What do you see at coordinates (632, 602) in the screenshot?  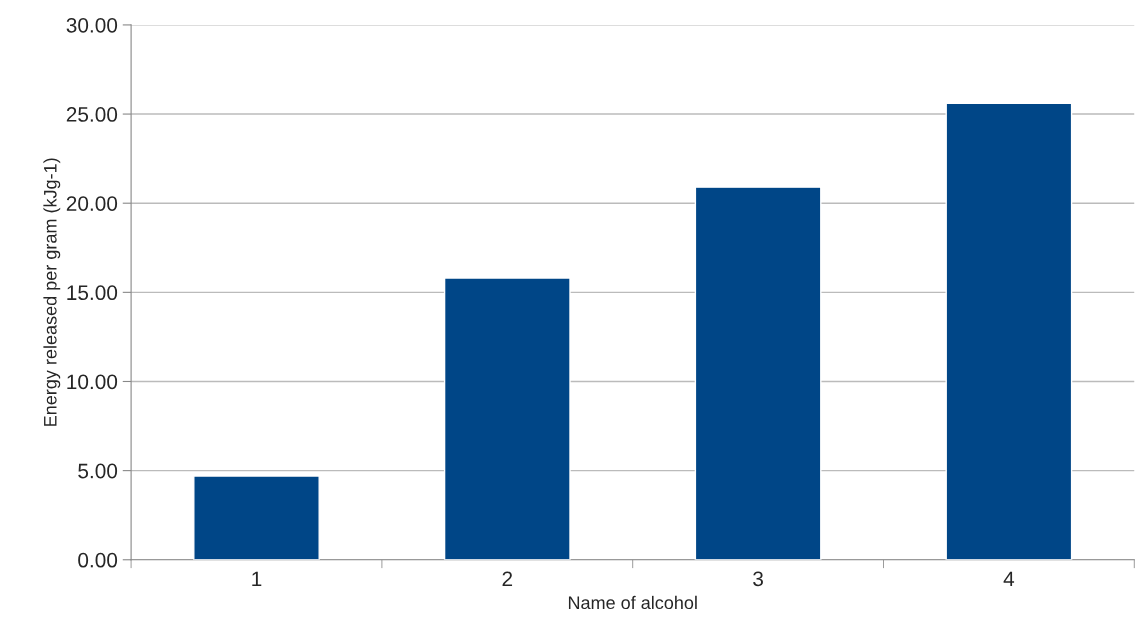 I see `x-axis-title: Name of alcohol` at bounding box center [632, 602].